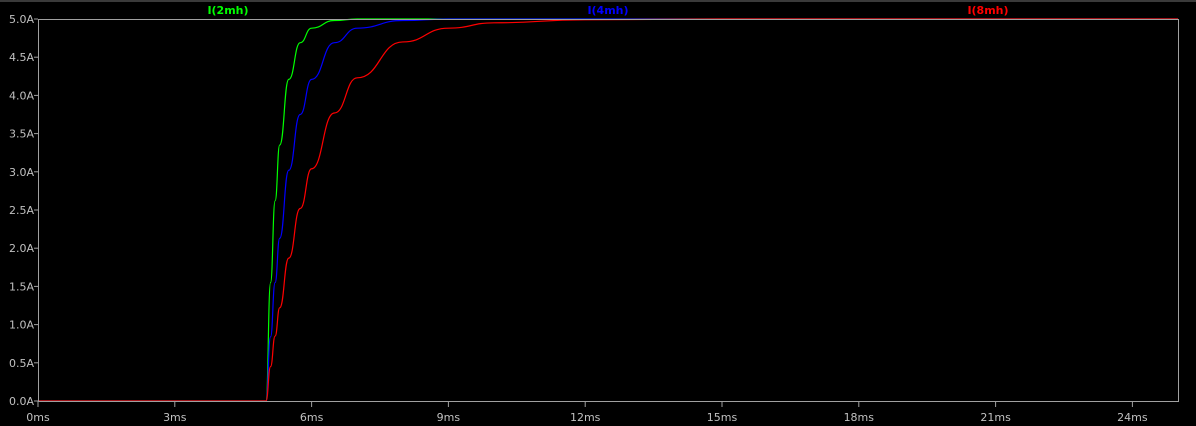 The width and height of the screenshot is (1196, 426). Describe the element at coordinates (21, 248) in the screenshot. I see `y-tick-label: 2.0A` at that location.